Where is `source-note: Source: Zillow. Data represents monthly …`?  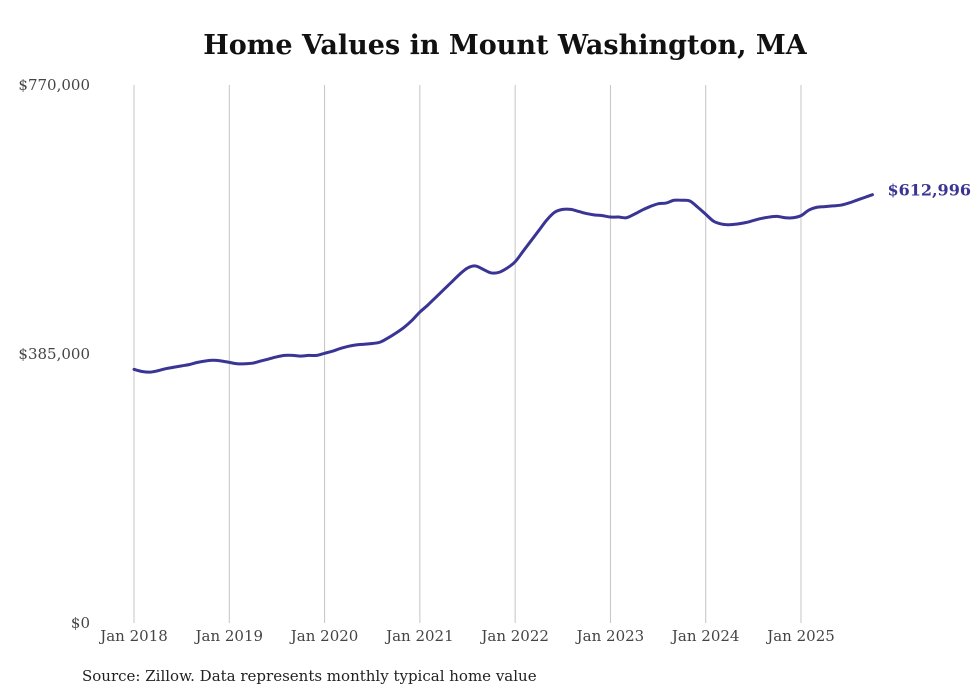
source-note: Source: Zillow. Data represents monthly … is located at coordinates (309, 676).